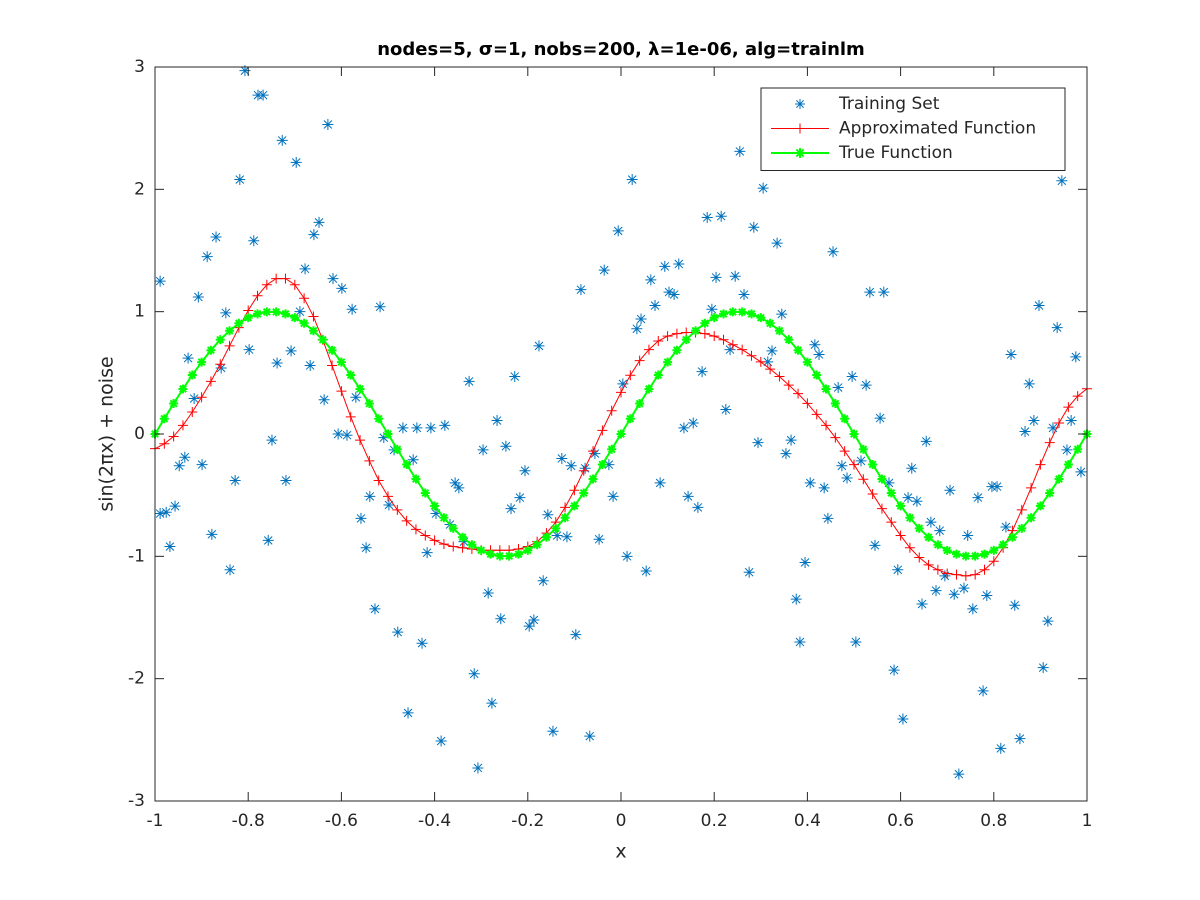 Image resolution: width=1200 pixels, height=900 pixels. Describe the element at coordinates (621, 821) in the screenshot. I see `x-tick-label: 0` at that location.